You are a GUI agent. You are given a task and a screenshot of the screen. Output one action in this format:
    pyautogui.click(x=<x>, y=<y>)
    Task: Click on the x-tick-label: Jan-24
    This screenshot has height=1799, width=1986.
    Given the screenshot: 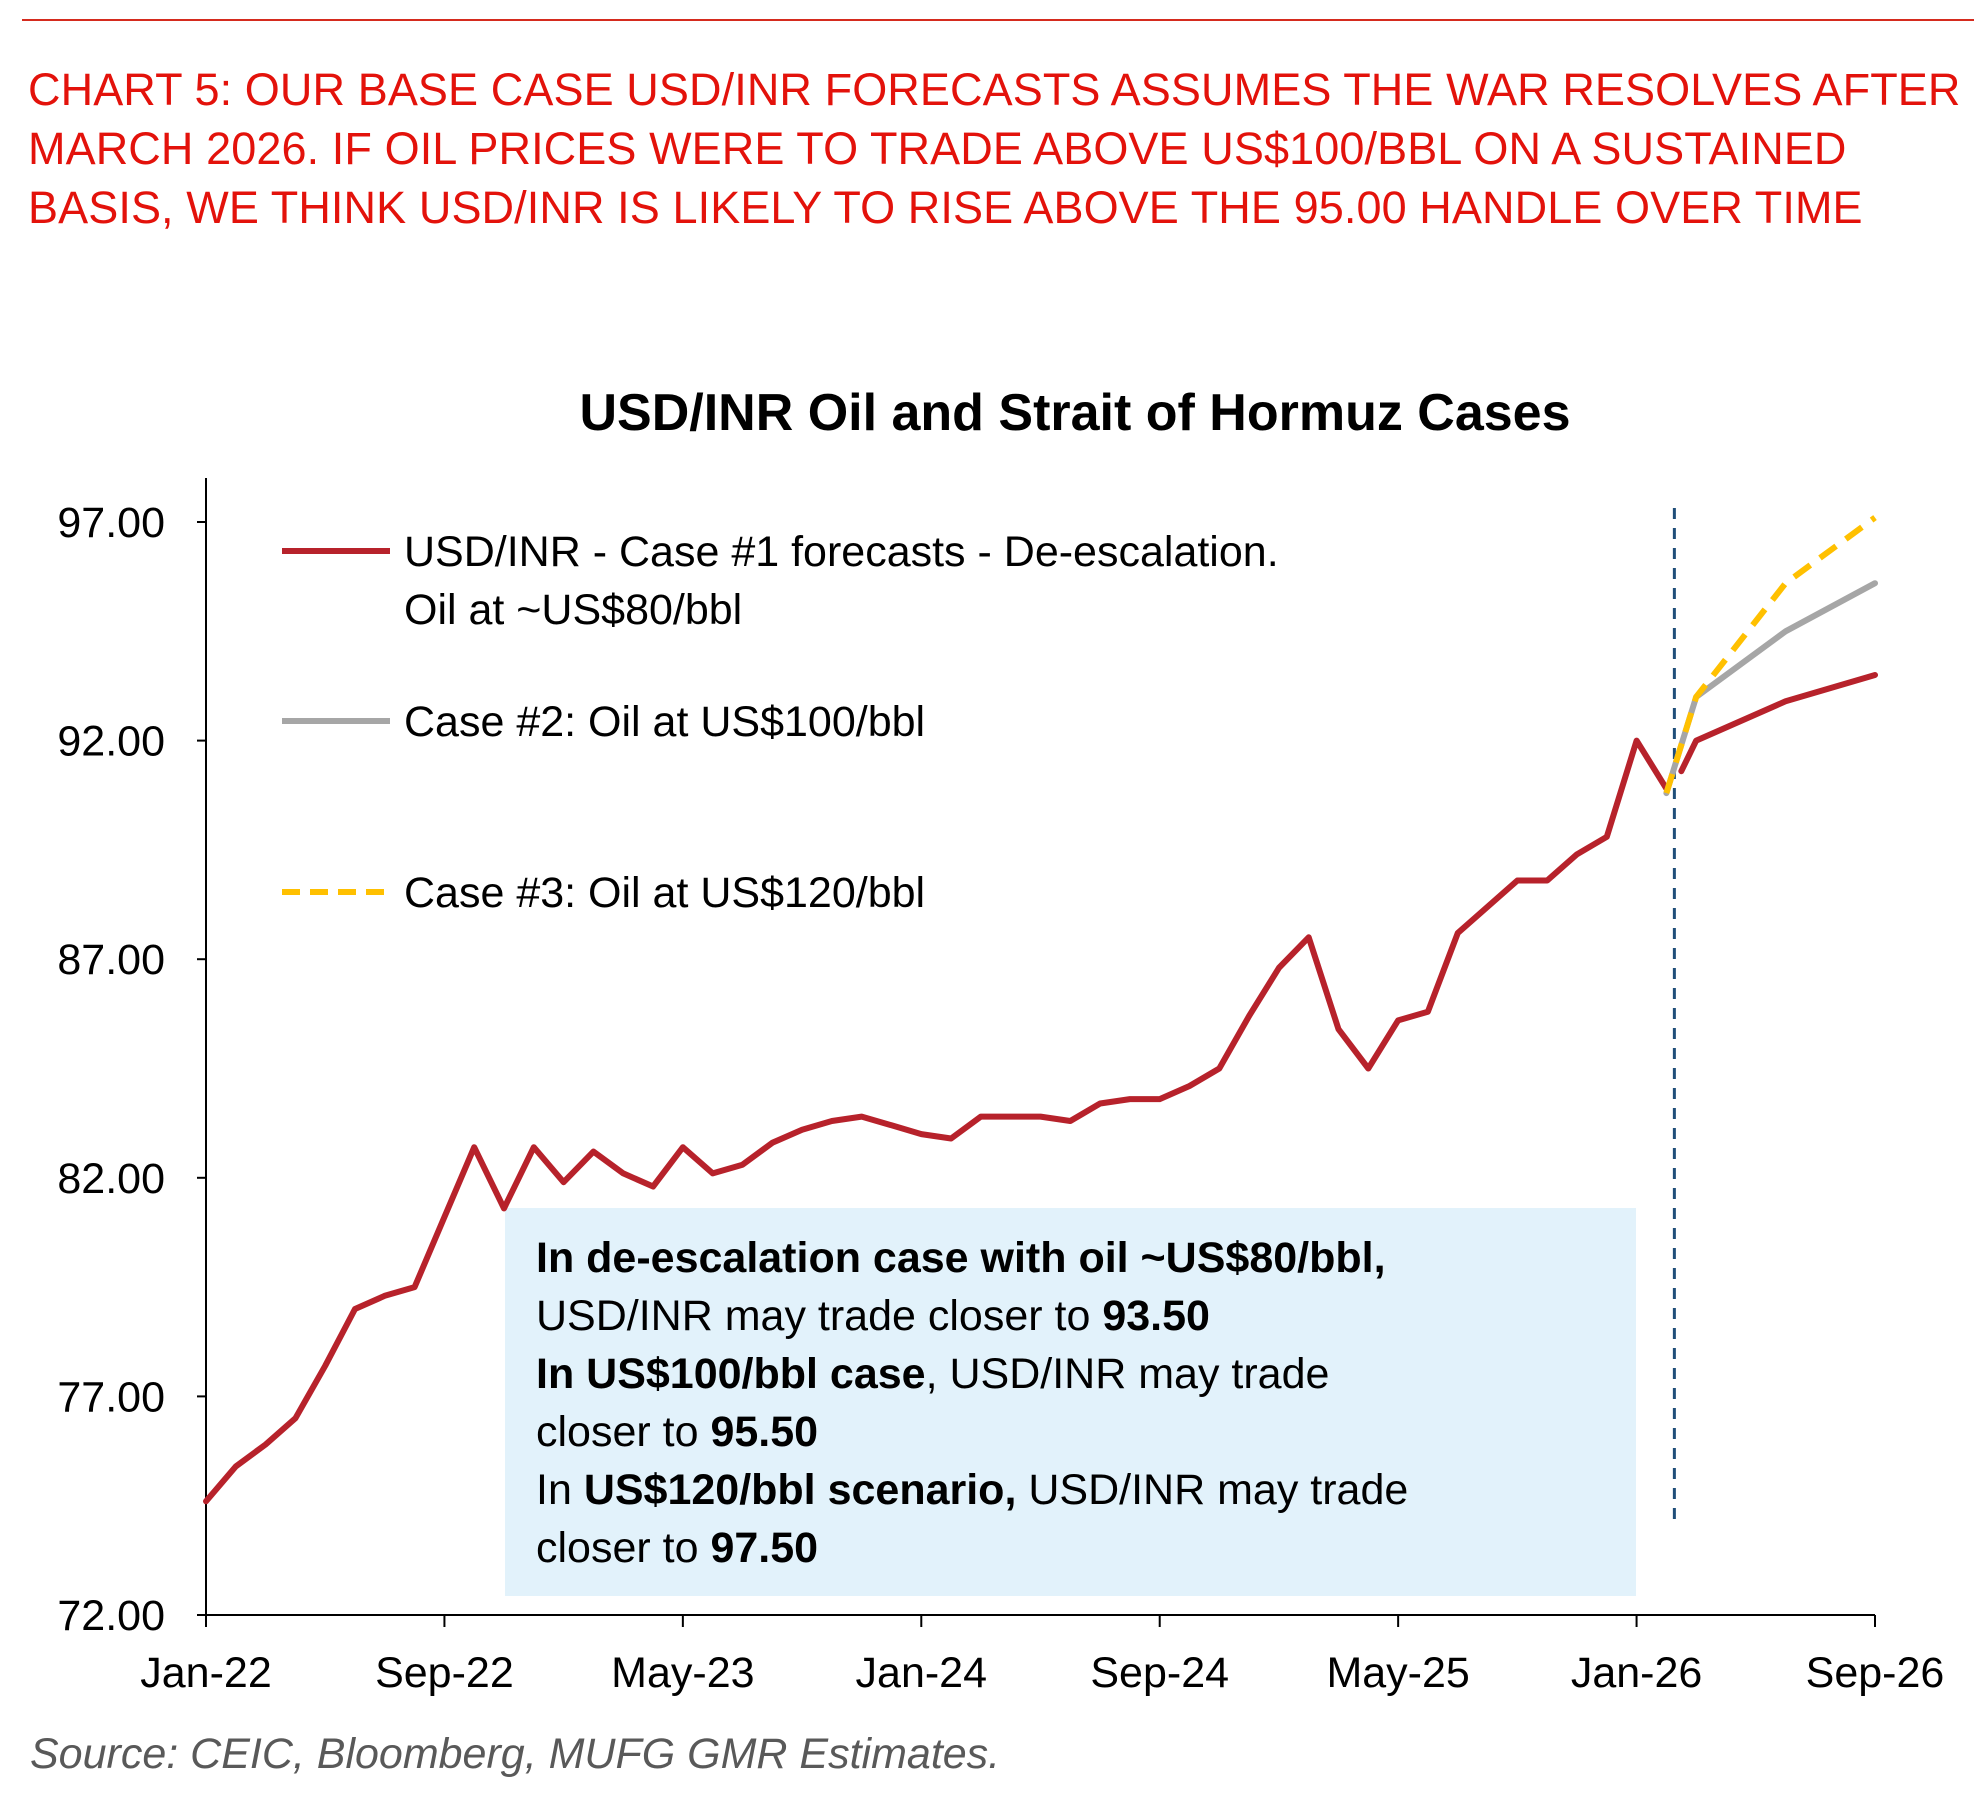 What is the action you would take?
    pyautogui.click(x=921, y=1673)
    